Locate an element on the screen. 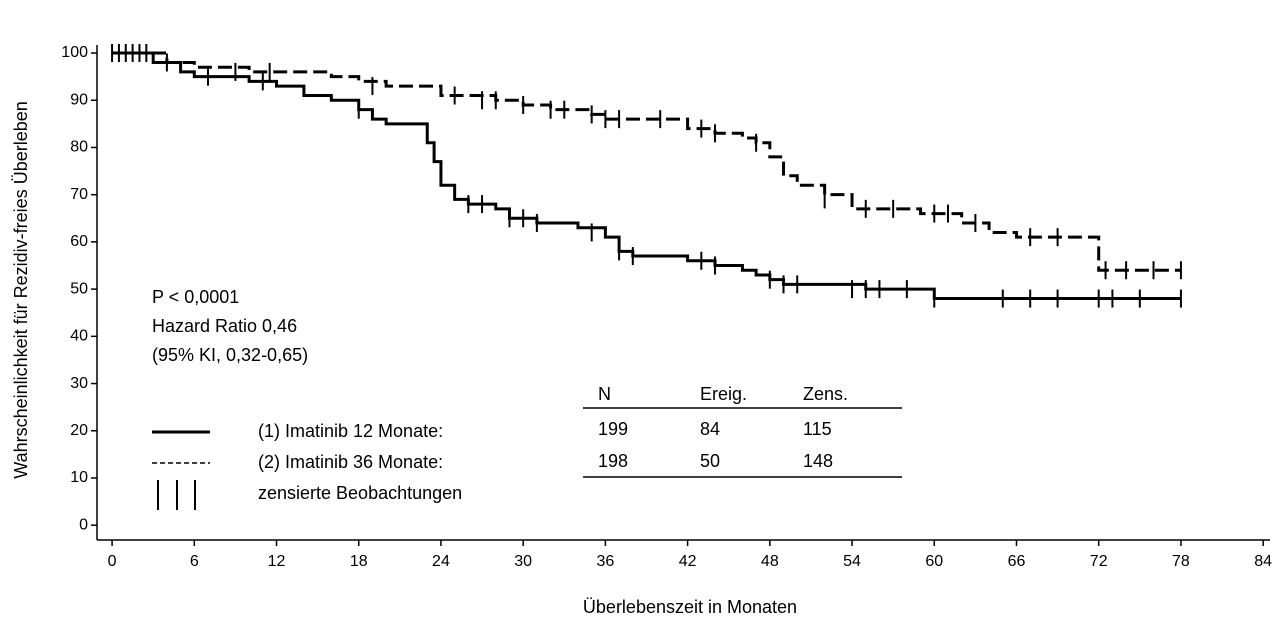 The height and width of the screenshot is (621, 1280). annotation: P < 0,0001 is located at coordinates (195, 297).